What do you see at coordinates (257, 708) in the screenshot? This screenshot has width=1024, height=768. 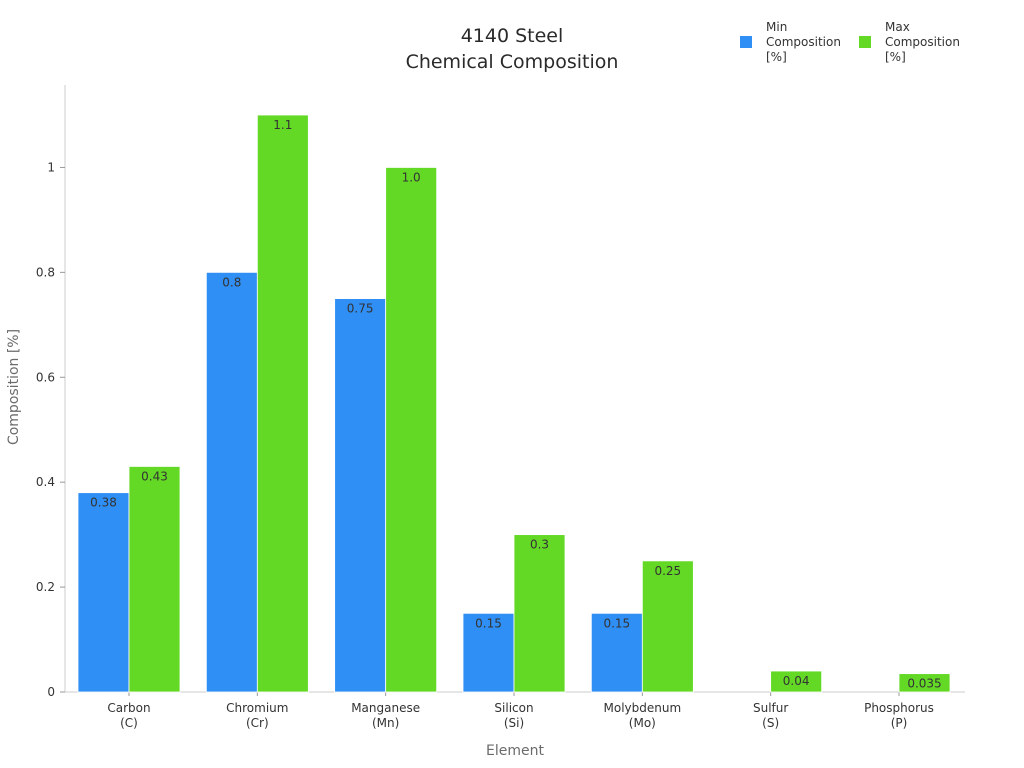 I see `x-tick-label-line: Chromium` at bounding box center [257, 708].